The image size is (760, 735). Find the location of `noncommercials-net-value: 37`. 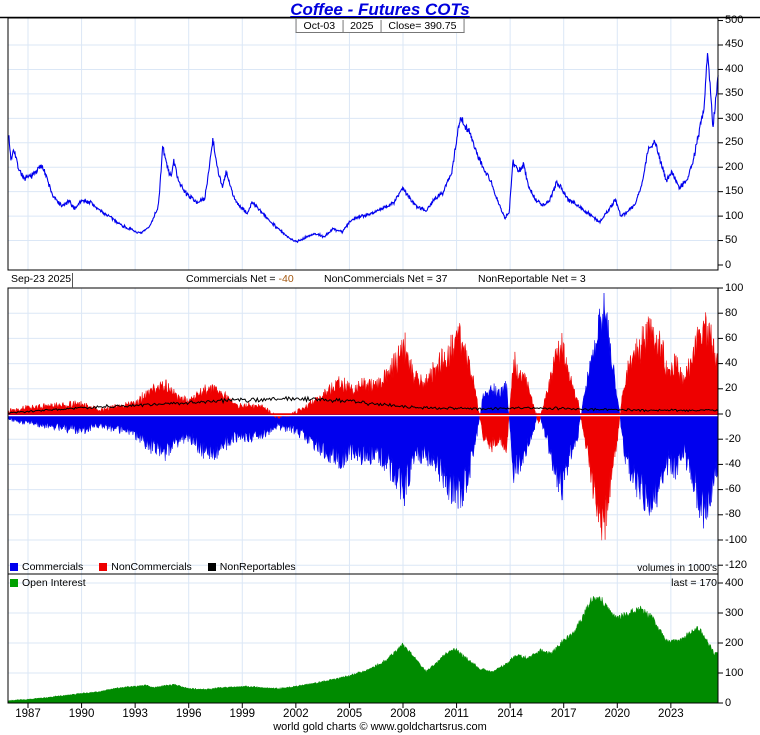

noncommercials-net-value: 37 is located at coordinates (441, 279).